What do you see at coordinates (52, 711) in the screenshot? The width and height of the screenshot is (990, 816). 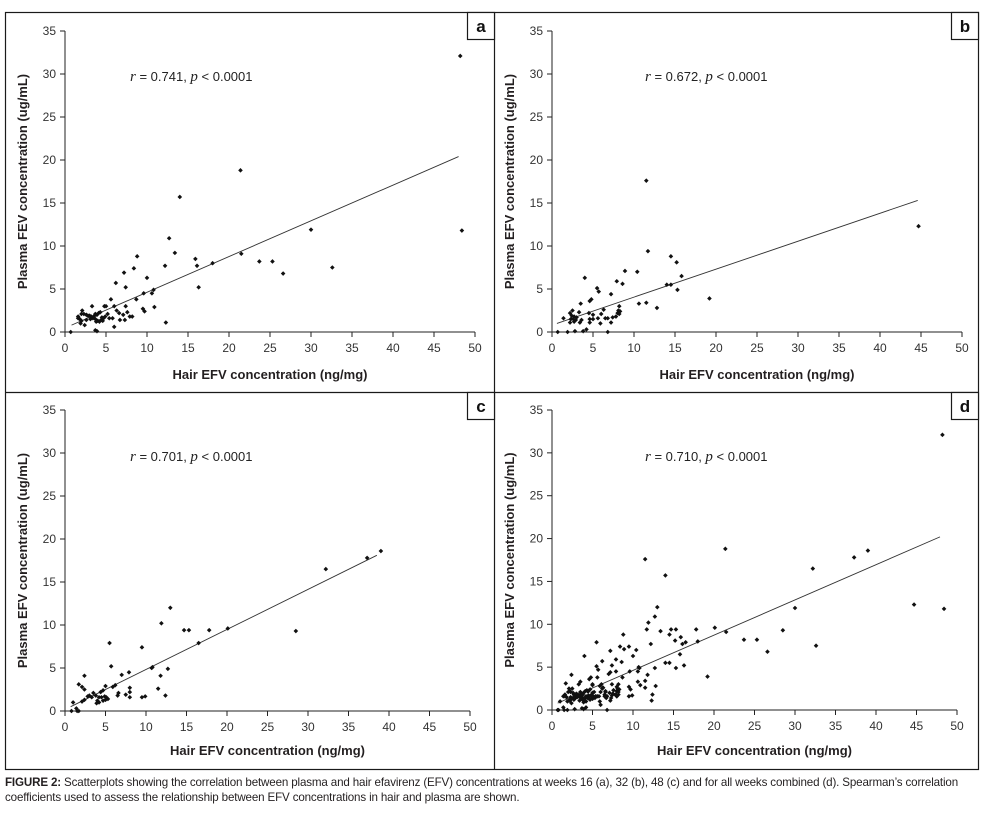 I see `y-tick-label: 0` at bounding box center [52, 711].